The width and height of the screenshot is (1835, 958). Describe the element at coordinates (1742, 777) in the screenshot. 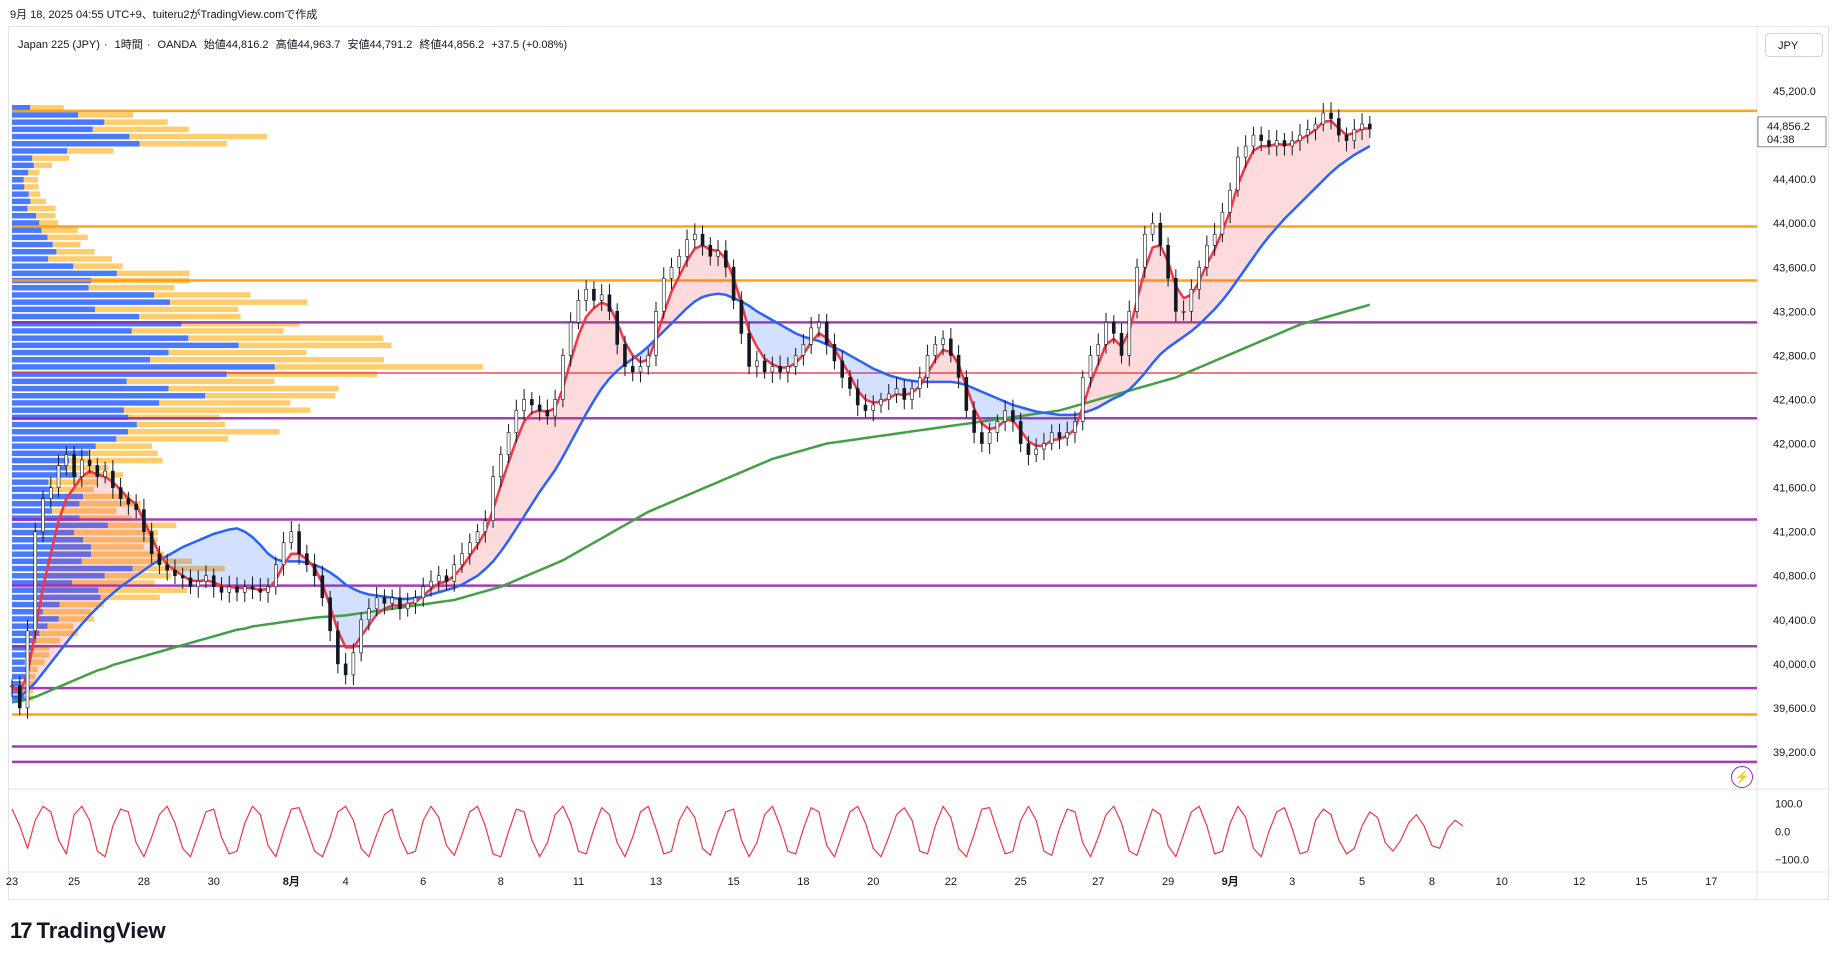

I see `alert-bolt-icon: ⚡` at that location.